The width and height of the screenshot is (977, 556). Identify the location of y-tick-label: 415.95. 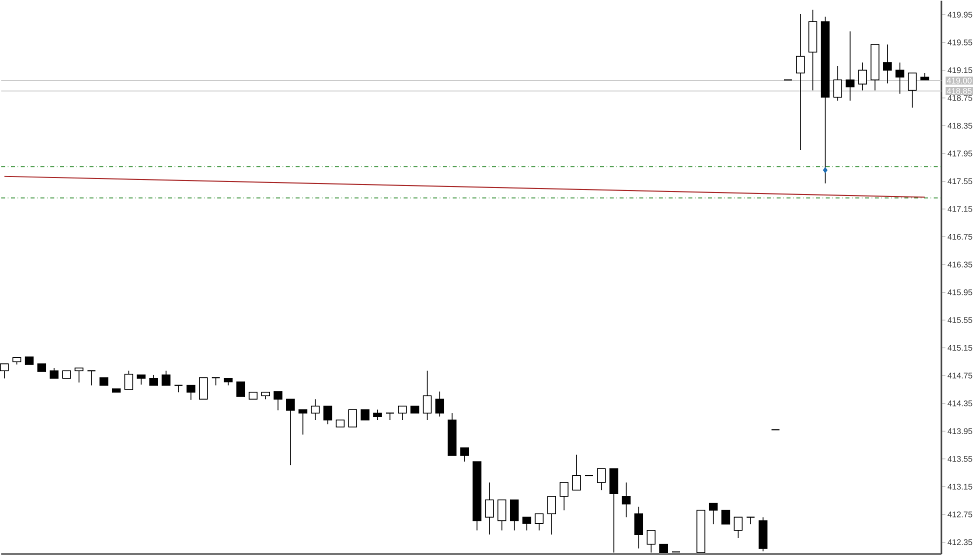
(960, 292).